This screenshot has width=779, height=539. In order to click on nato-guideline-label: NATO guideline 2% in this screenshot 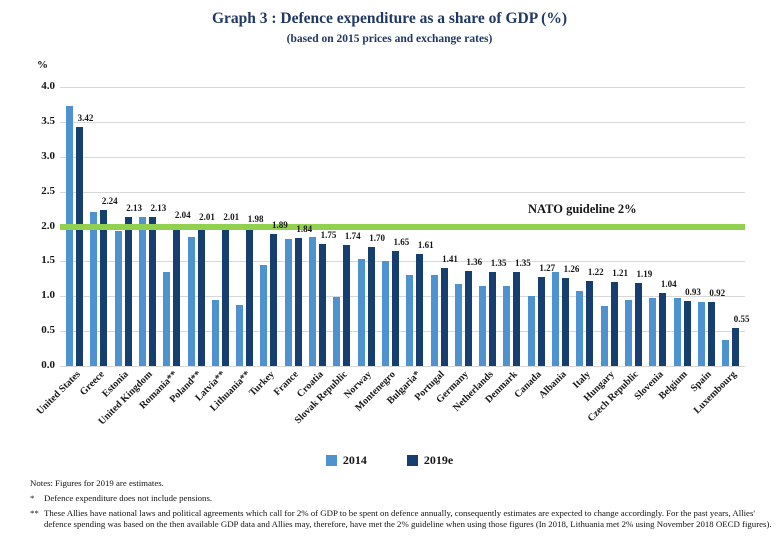, I will do `click(582, 209)`.